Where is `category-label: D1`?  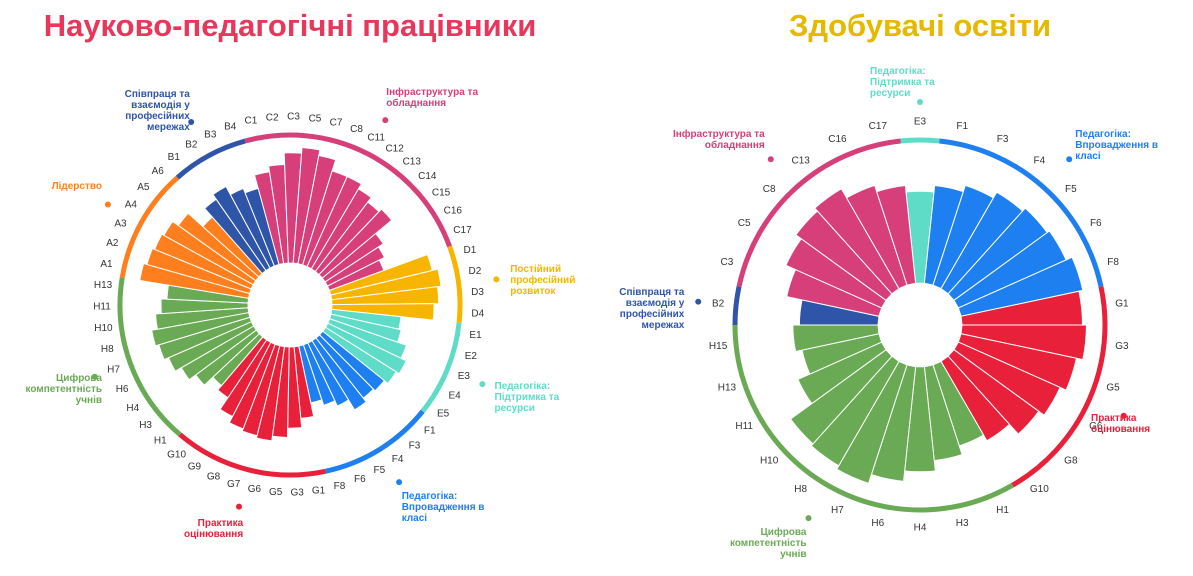 category-label: D1 is located at coordinates (469, 250).